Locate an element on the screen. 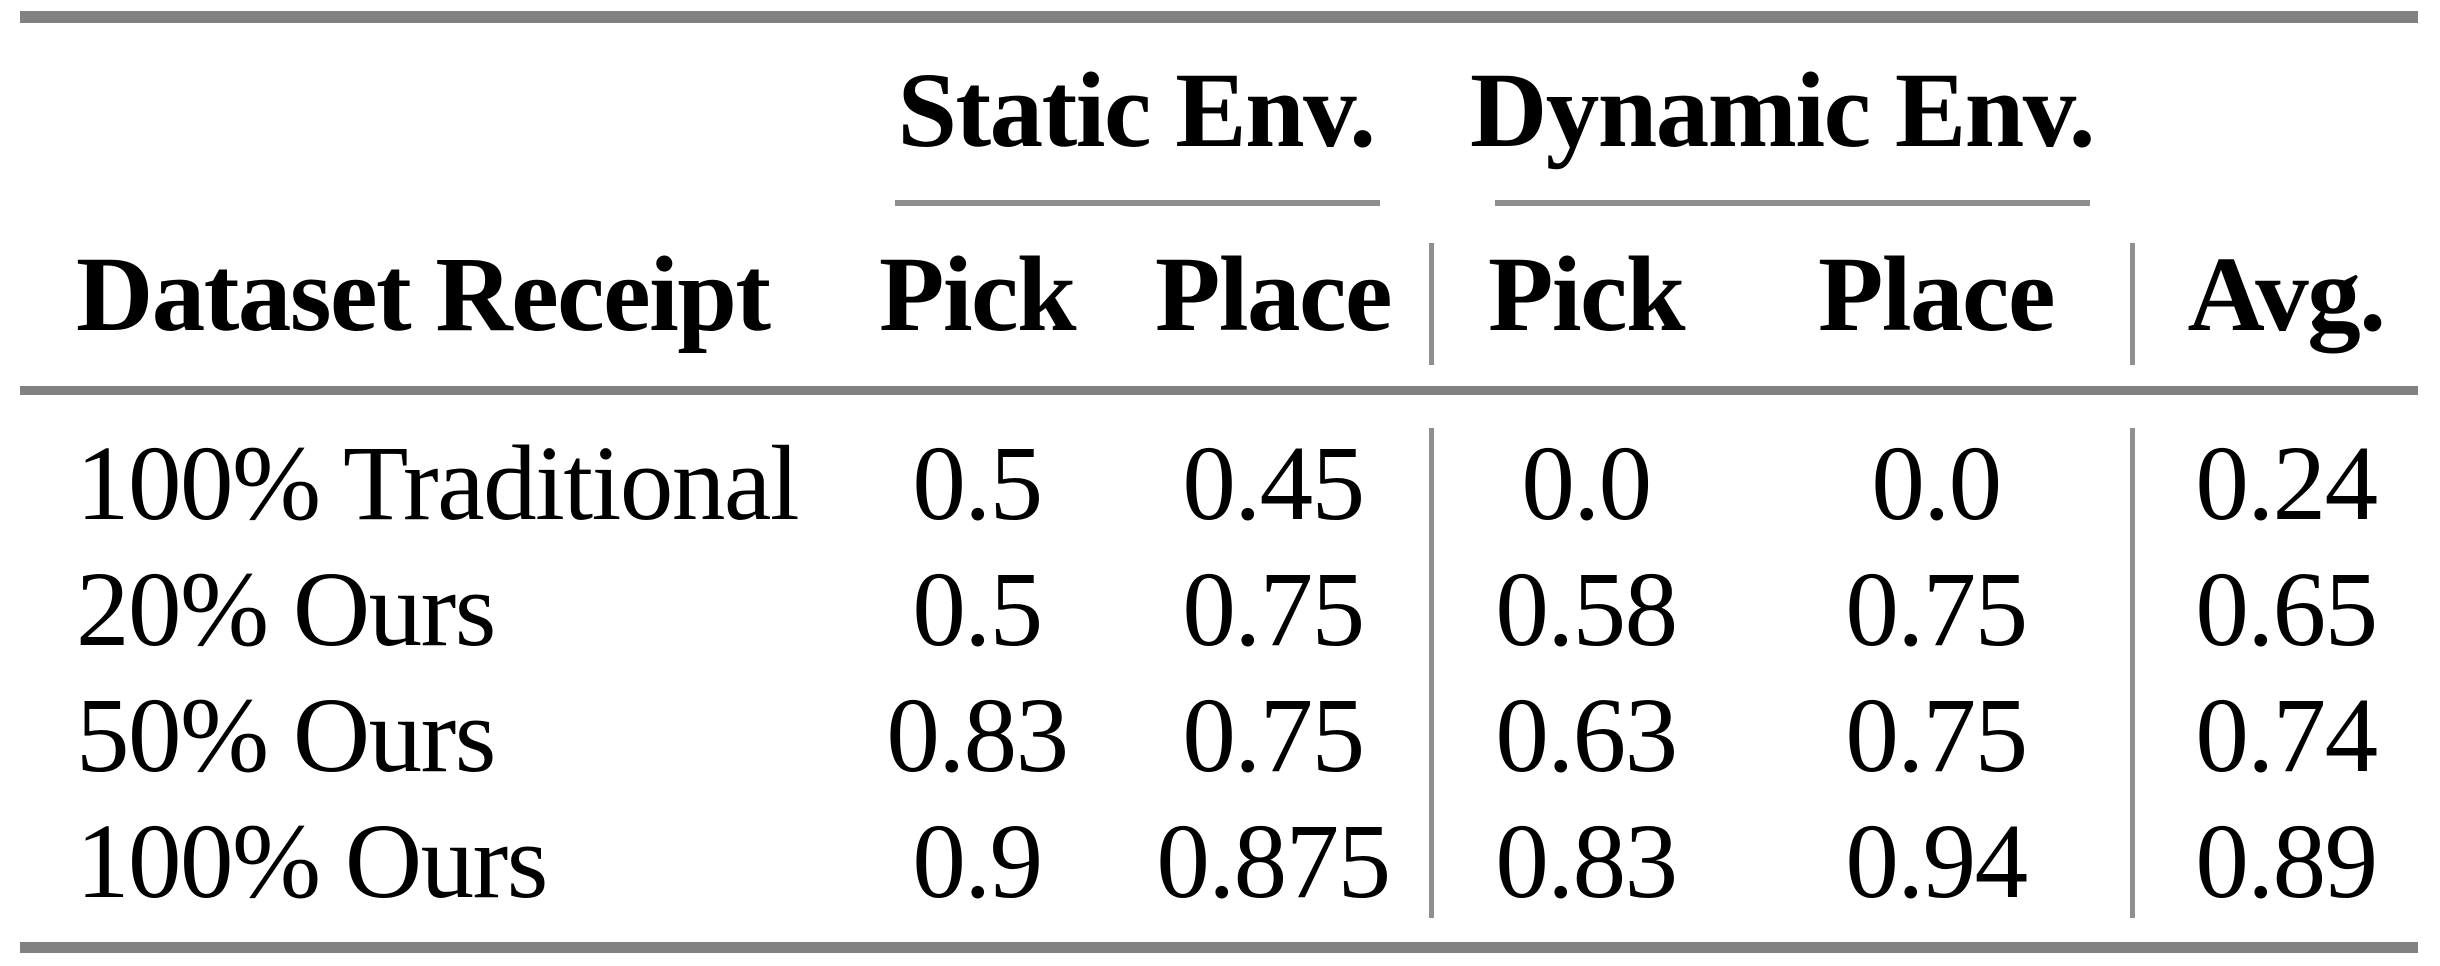  dynamic-env-label: Dynamic Env. is located at coordinates (1782, 111).